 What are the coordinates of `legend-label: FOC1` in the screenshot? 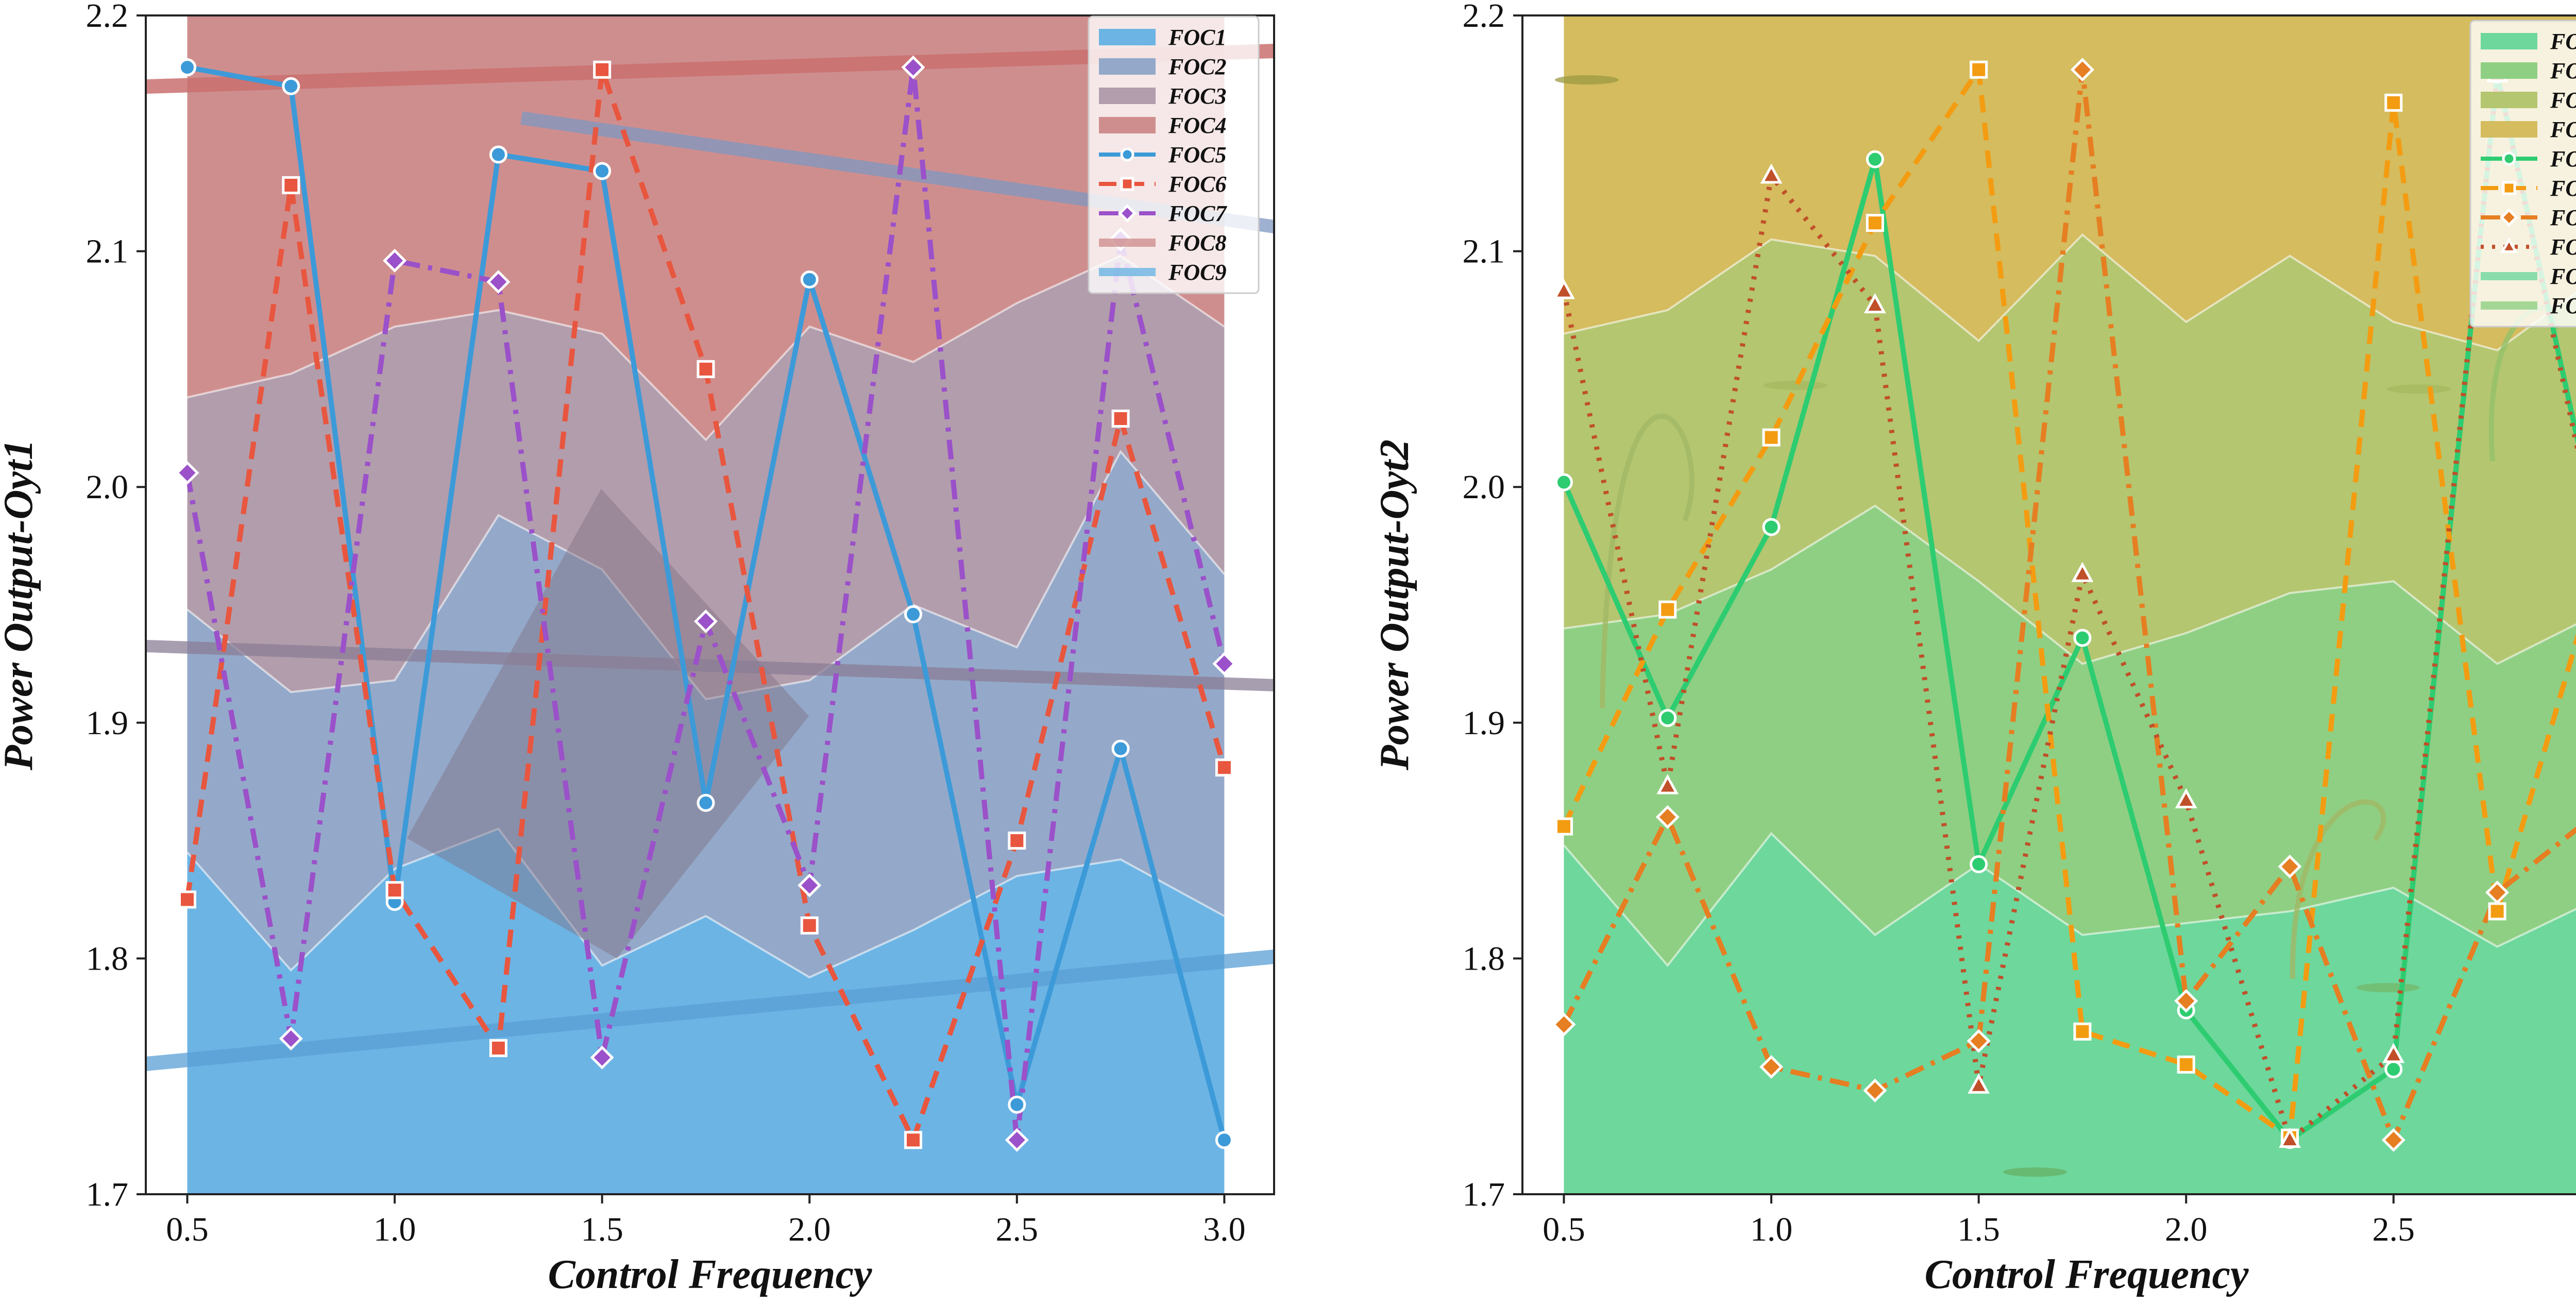 It's located at (2563, 42).